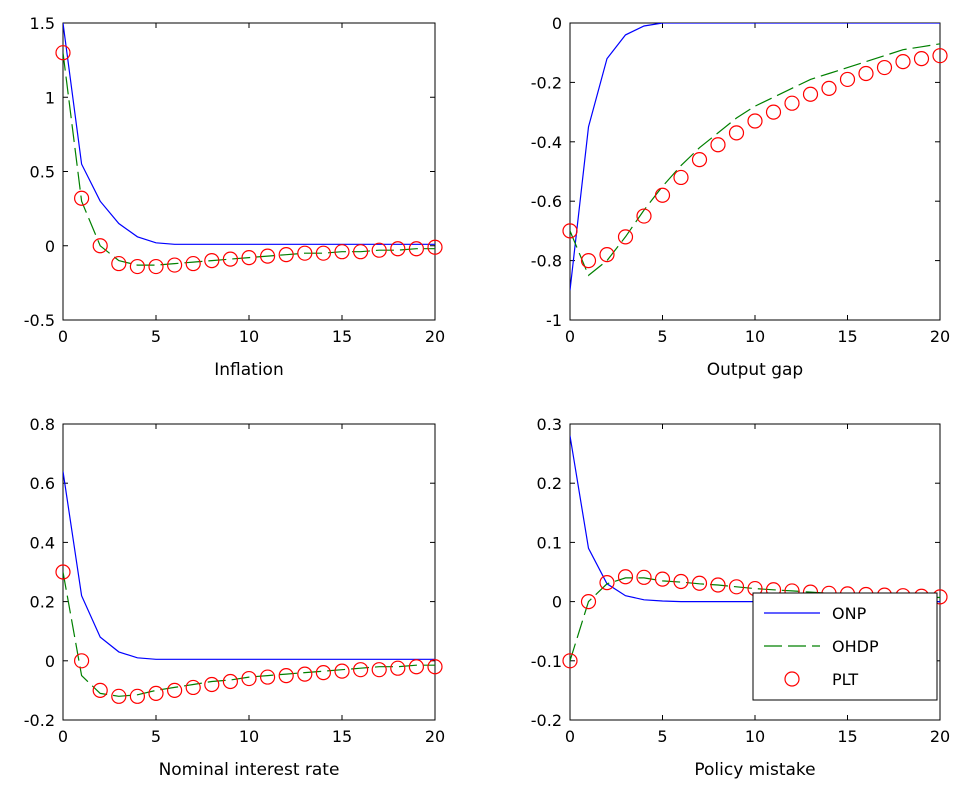 This screenshot has height=794, width=960. I want to click on y-tick-label: 1, so click(50, 97).